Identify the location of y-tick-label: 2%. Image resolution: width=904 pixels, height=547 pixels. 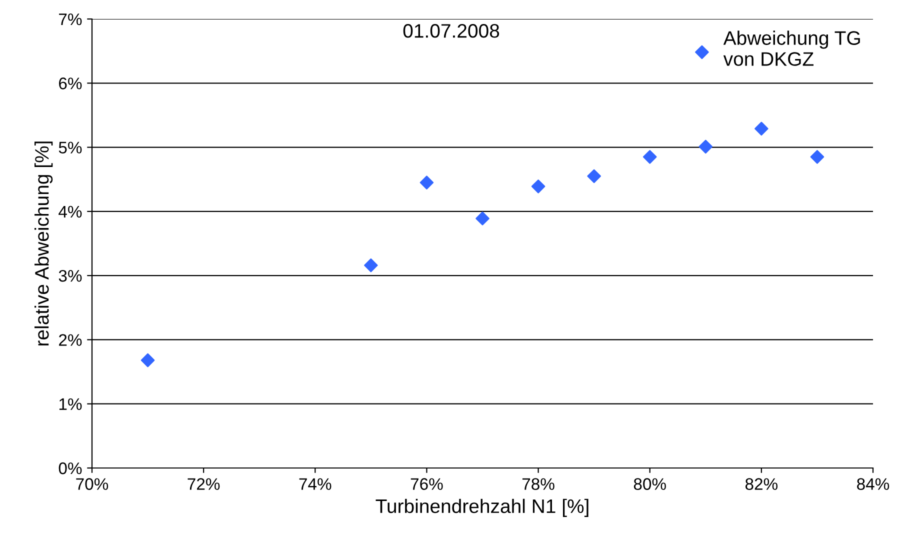
(70, 340).